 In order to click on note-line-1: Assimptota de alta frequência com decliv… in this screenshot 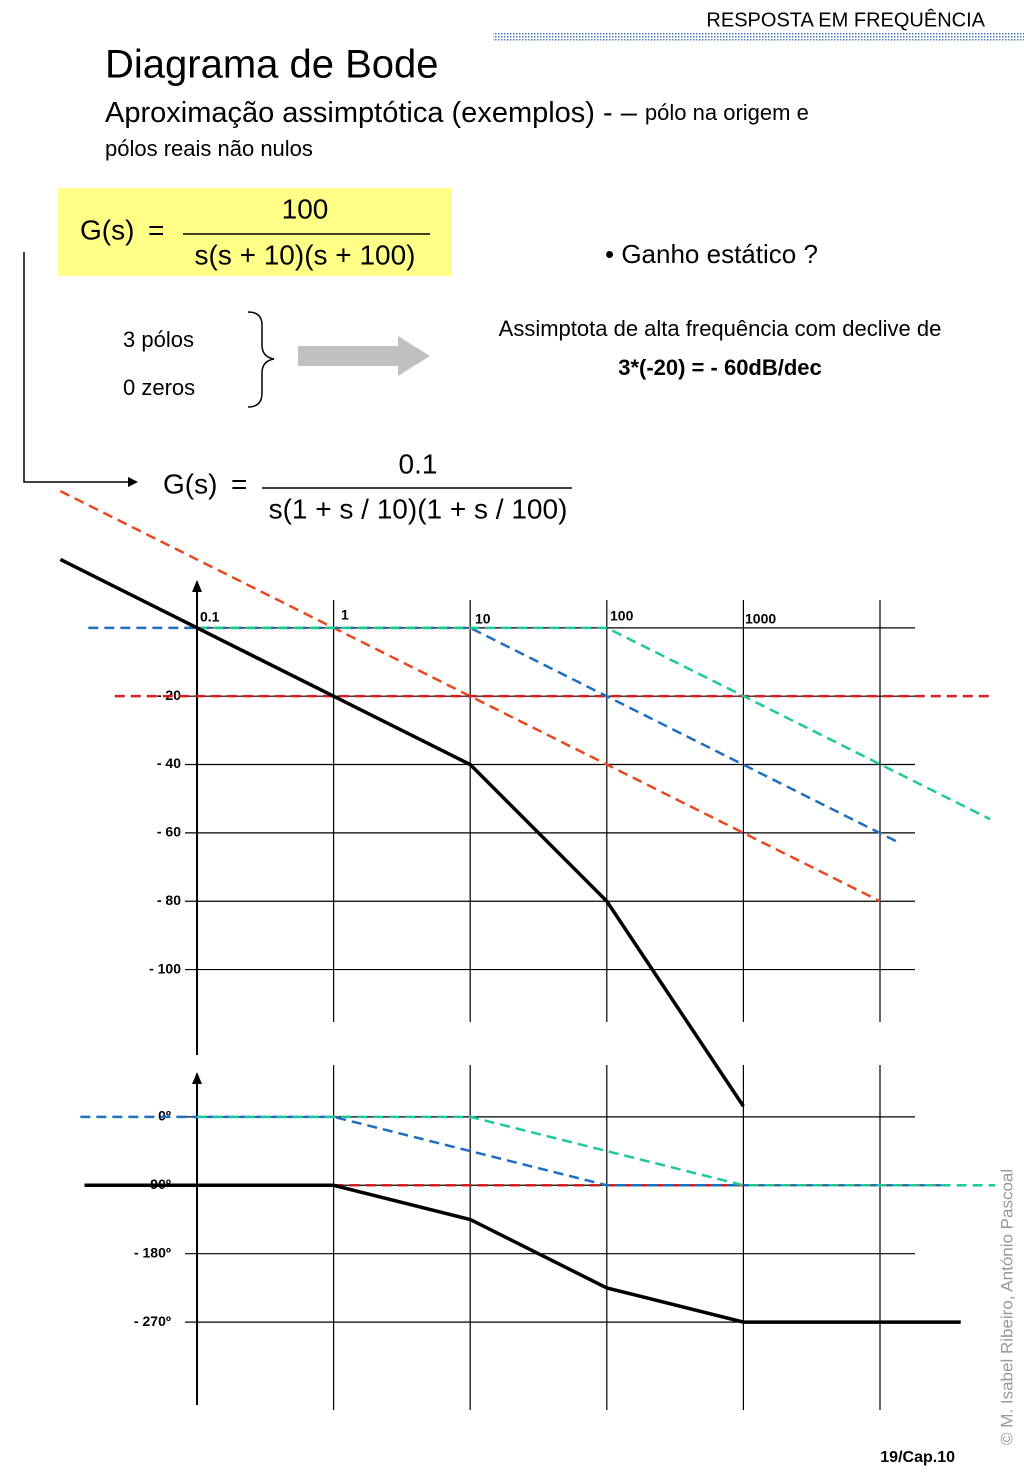, I will do `click(720, 328)`.